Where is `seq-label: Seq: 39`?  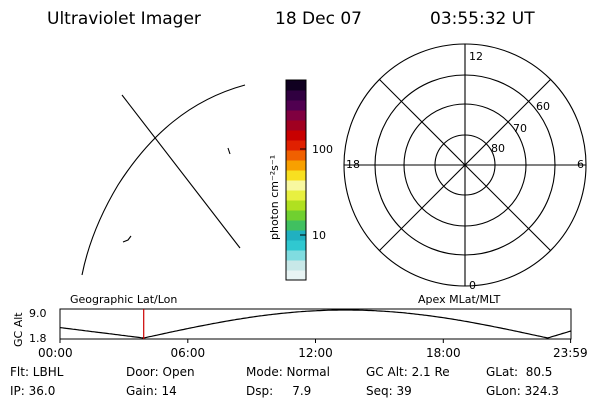
seq-label: Seq: 39 is located at coordinates (389, 391).